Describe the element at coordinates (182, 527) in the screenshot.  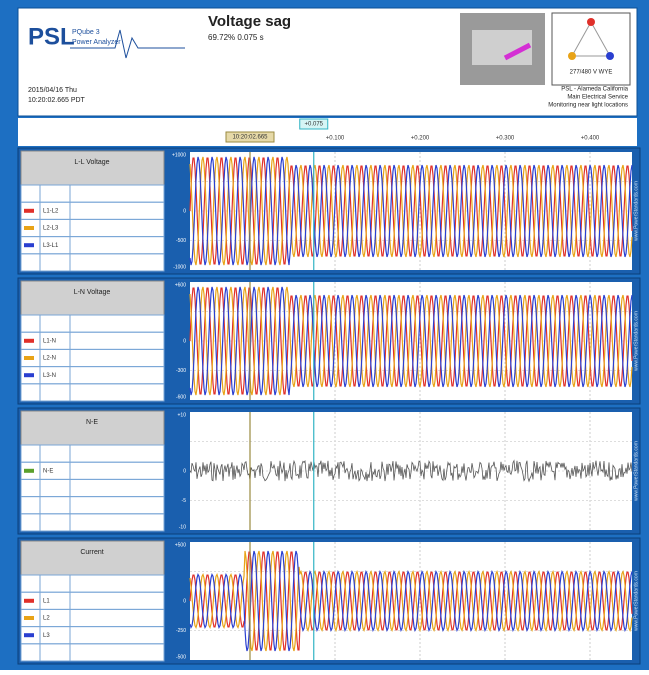
I see `y-tick-label: -10` at that location.